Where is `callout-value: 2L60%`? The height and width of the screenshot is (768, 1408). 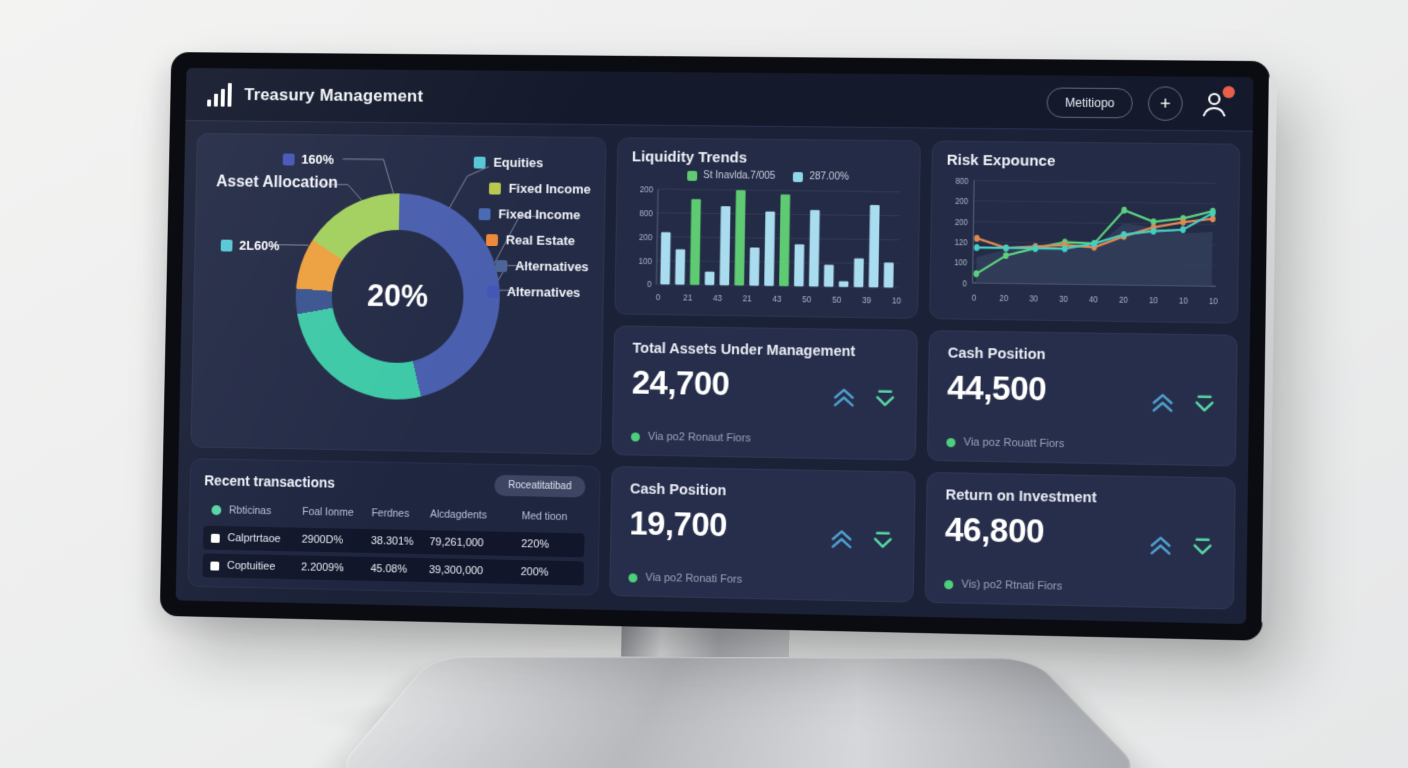
callout-value: 2L60% is located at coordinates (259, 245).